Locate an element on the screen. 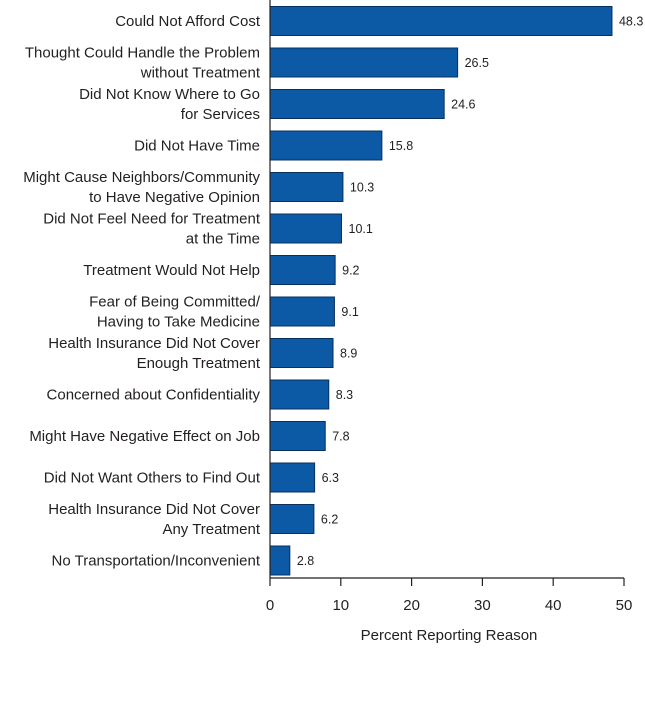  value-label-3: 15.8 is located at coordinates (401, 146).